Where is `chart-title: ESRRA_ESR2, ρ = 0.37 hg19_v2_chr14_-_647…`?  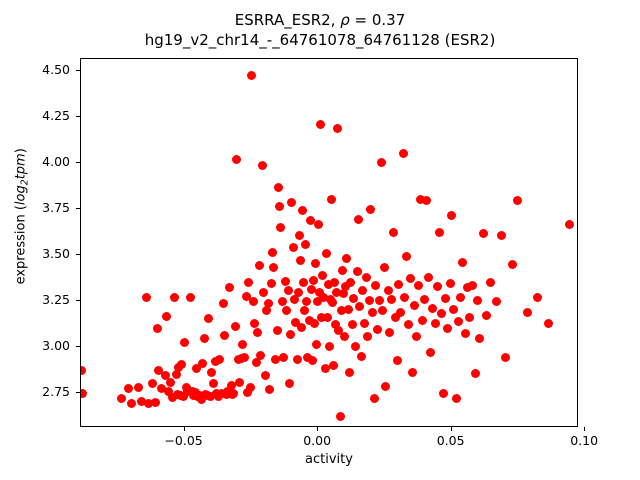 chart-title: ESRRA_ESR2, ρ = 0.37 hg19_v2_chr14_-_647… is located at coordinates (320, 30).